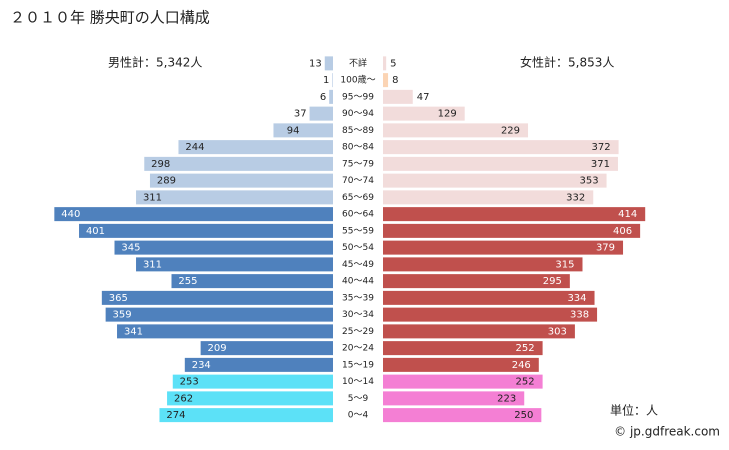 Image resolution: width=729 pixels, height=450 pixels. I want to click on legend-male: 男性計：5,342人, so click(155, 62).